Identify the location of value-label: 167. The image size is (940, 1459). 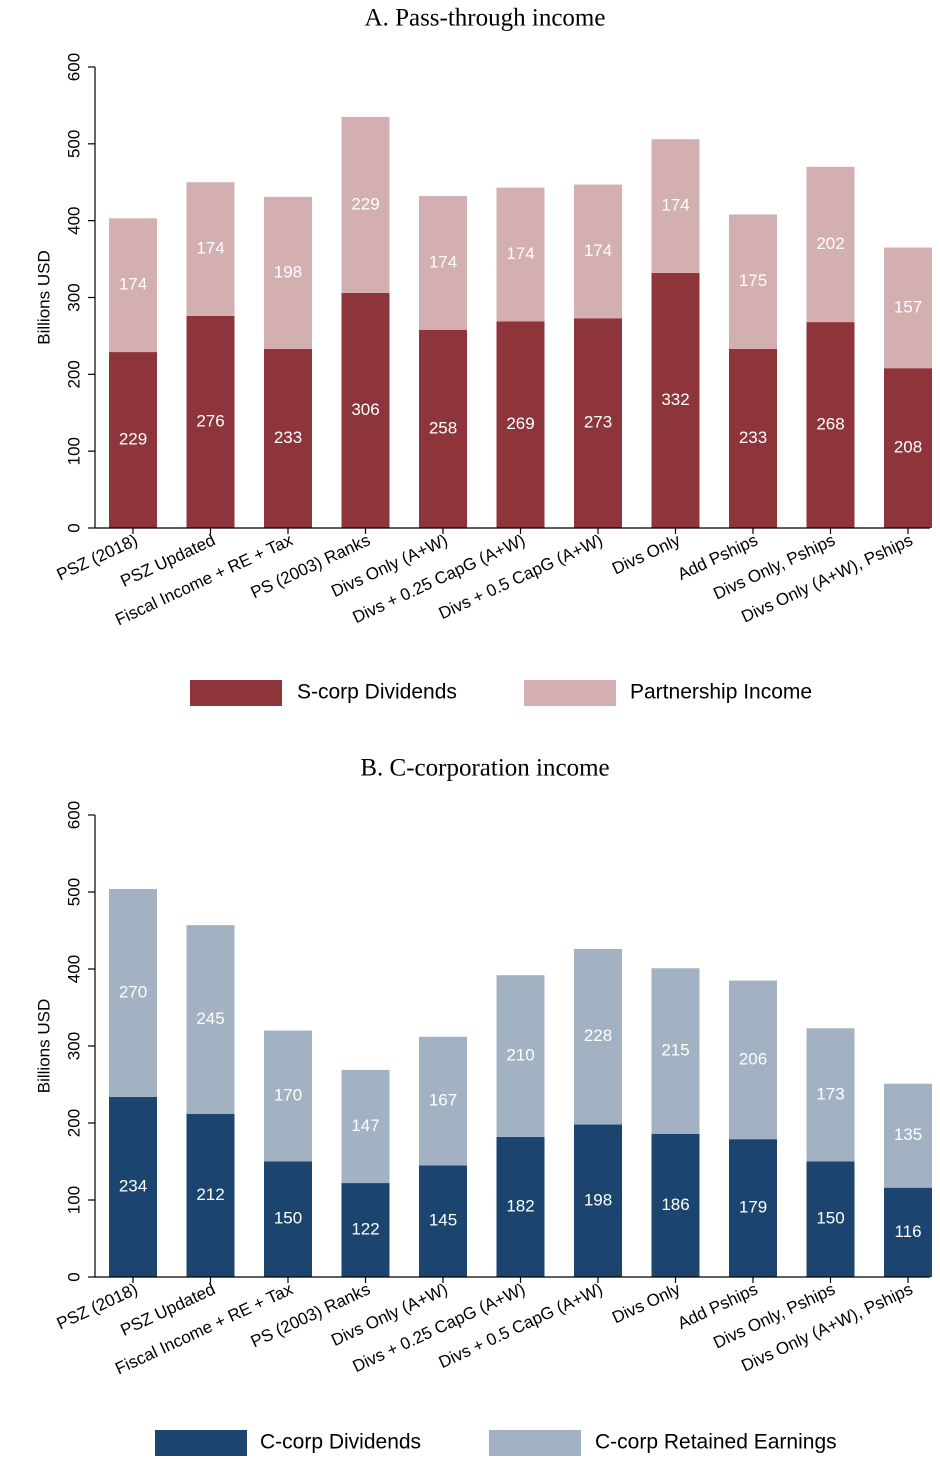
(443, 1100).